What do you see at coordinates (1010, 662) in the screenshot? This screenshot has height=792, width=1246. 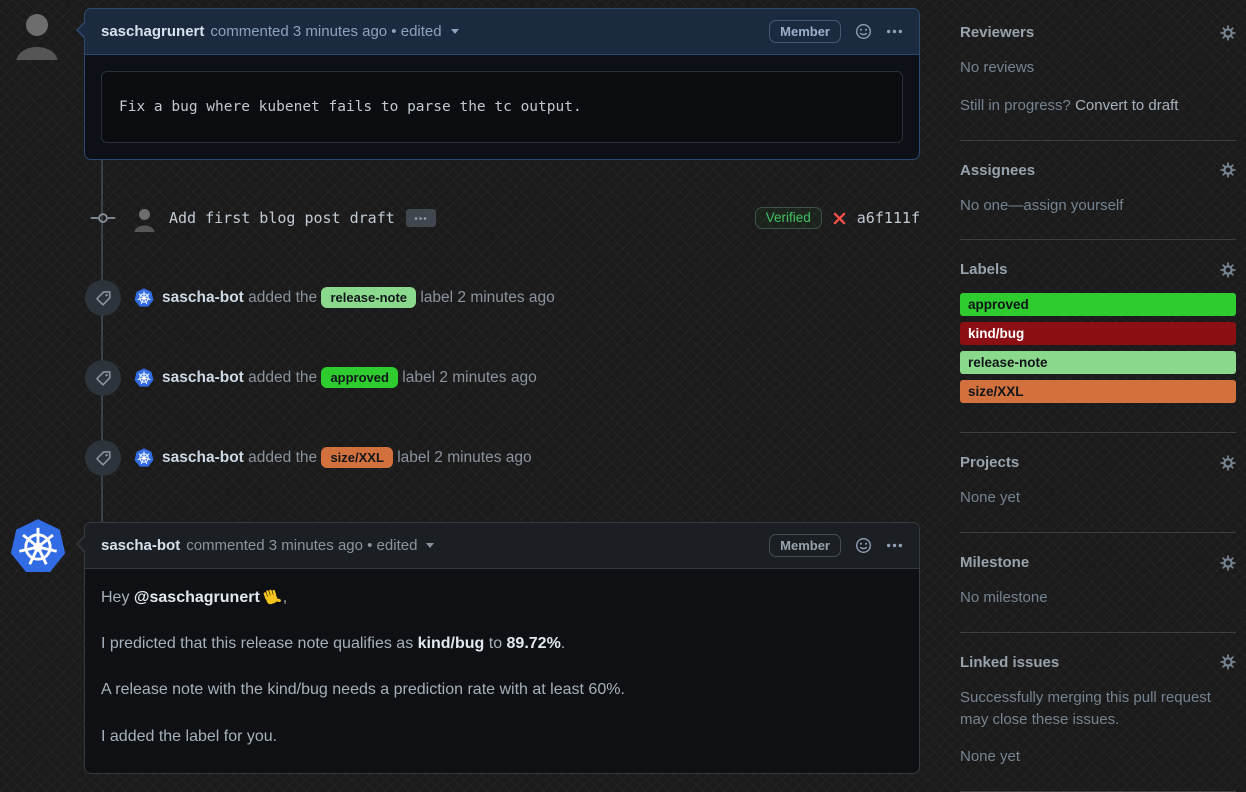 I see `linked-issues-title: Linked issues` at bounding box center [1010, 662].